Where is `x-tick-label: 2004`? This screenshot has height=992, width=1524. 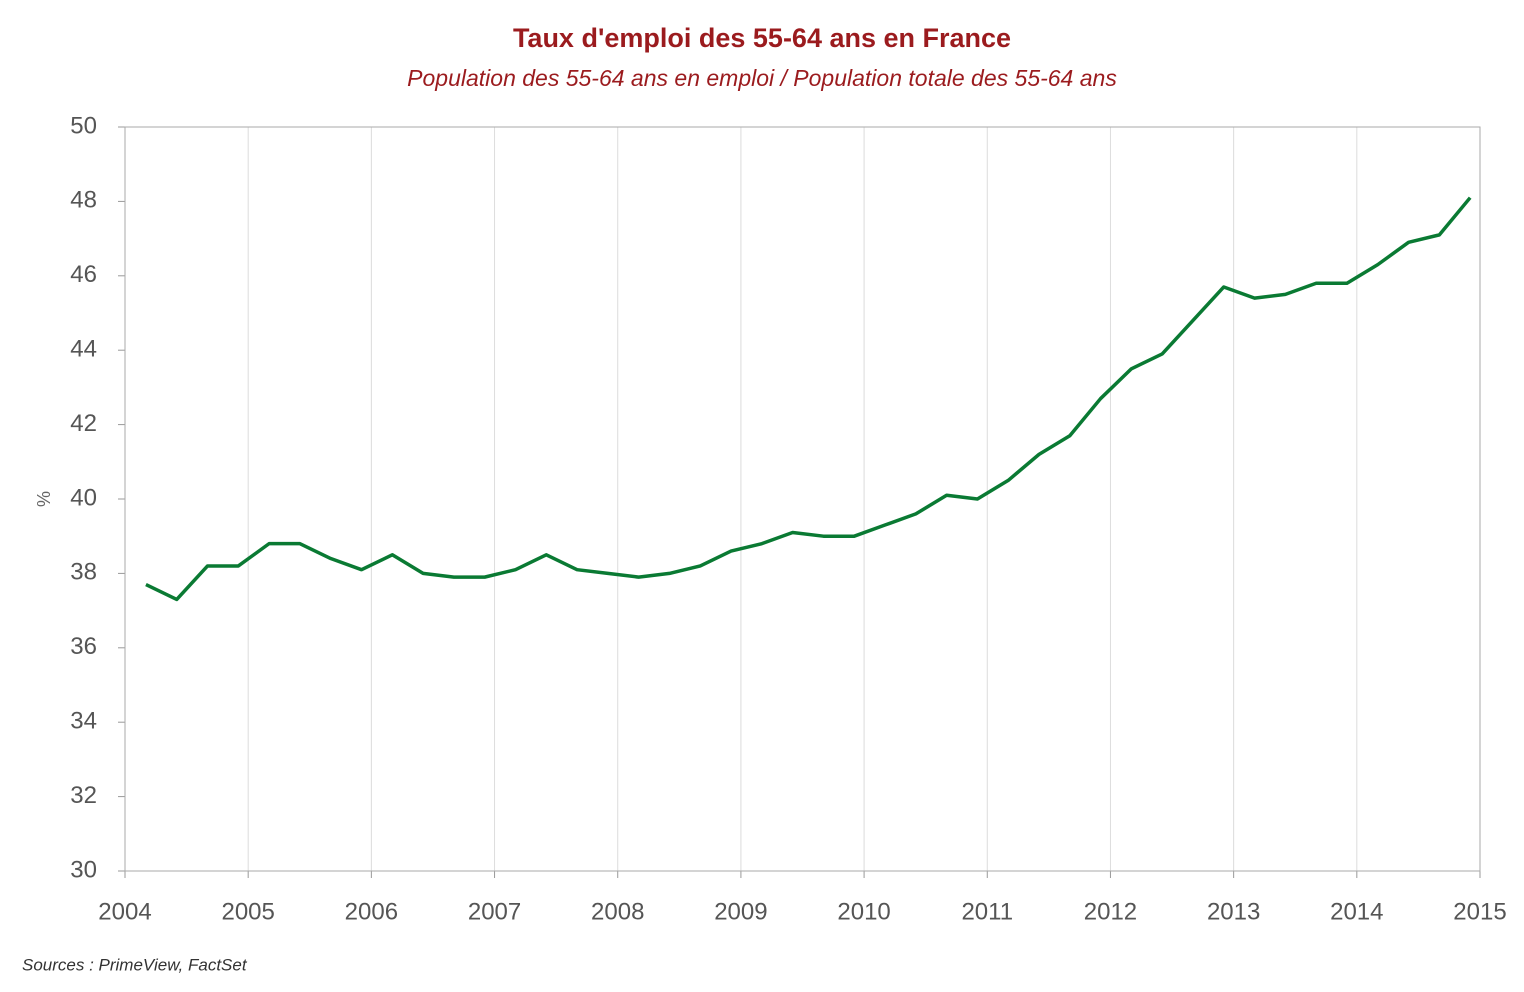
x-tick-label: 2004 is located at coordinates (124, 911).